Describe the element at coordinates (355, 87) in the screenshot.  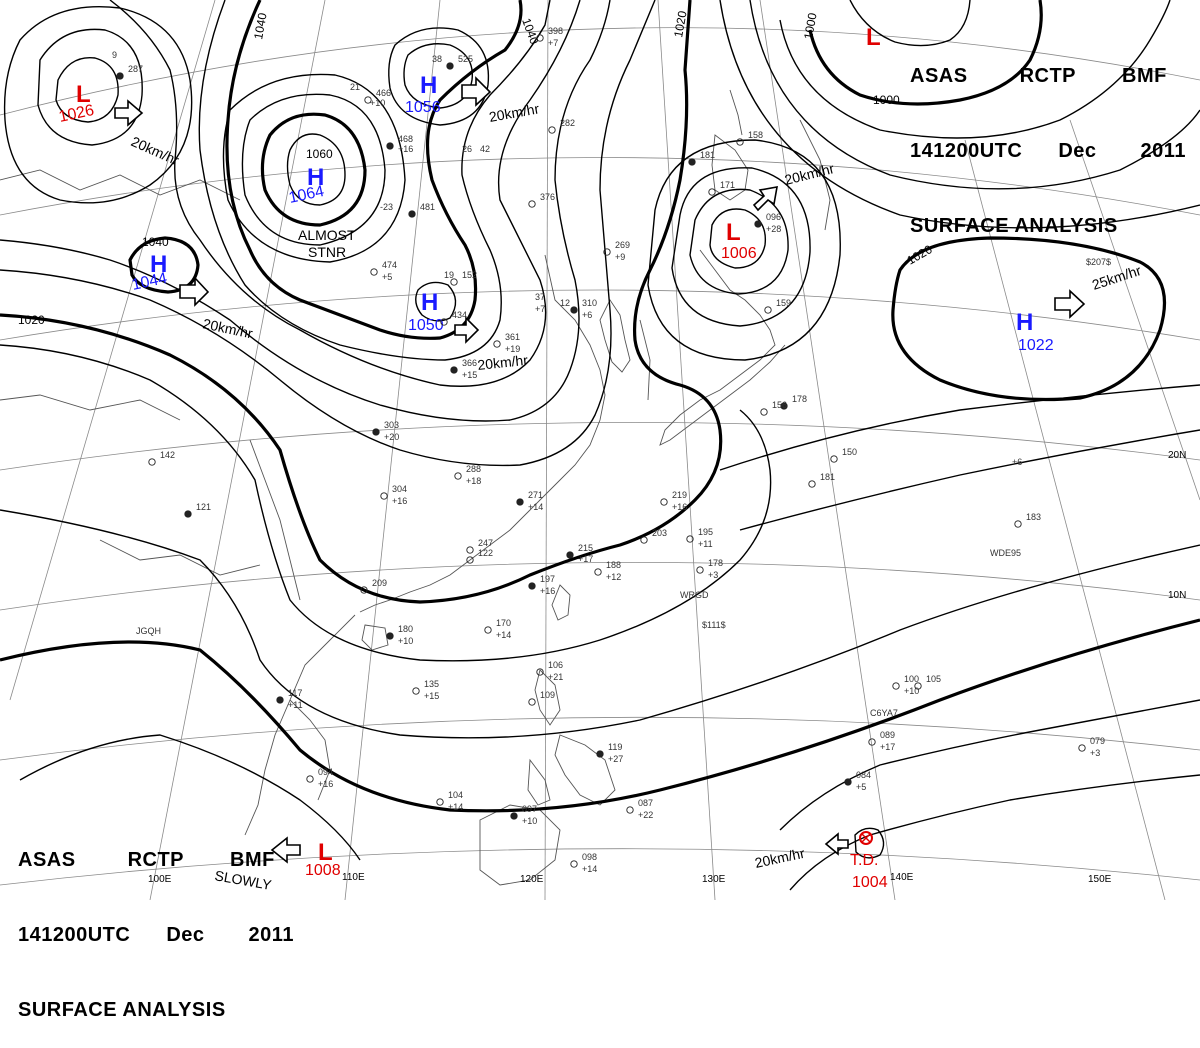
I see `station-value: 21` at that location.